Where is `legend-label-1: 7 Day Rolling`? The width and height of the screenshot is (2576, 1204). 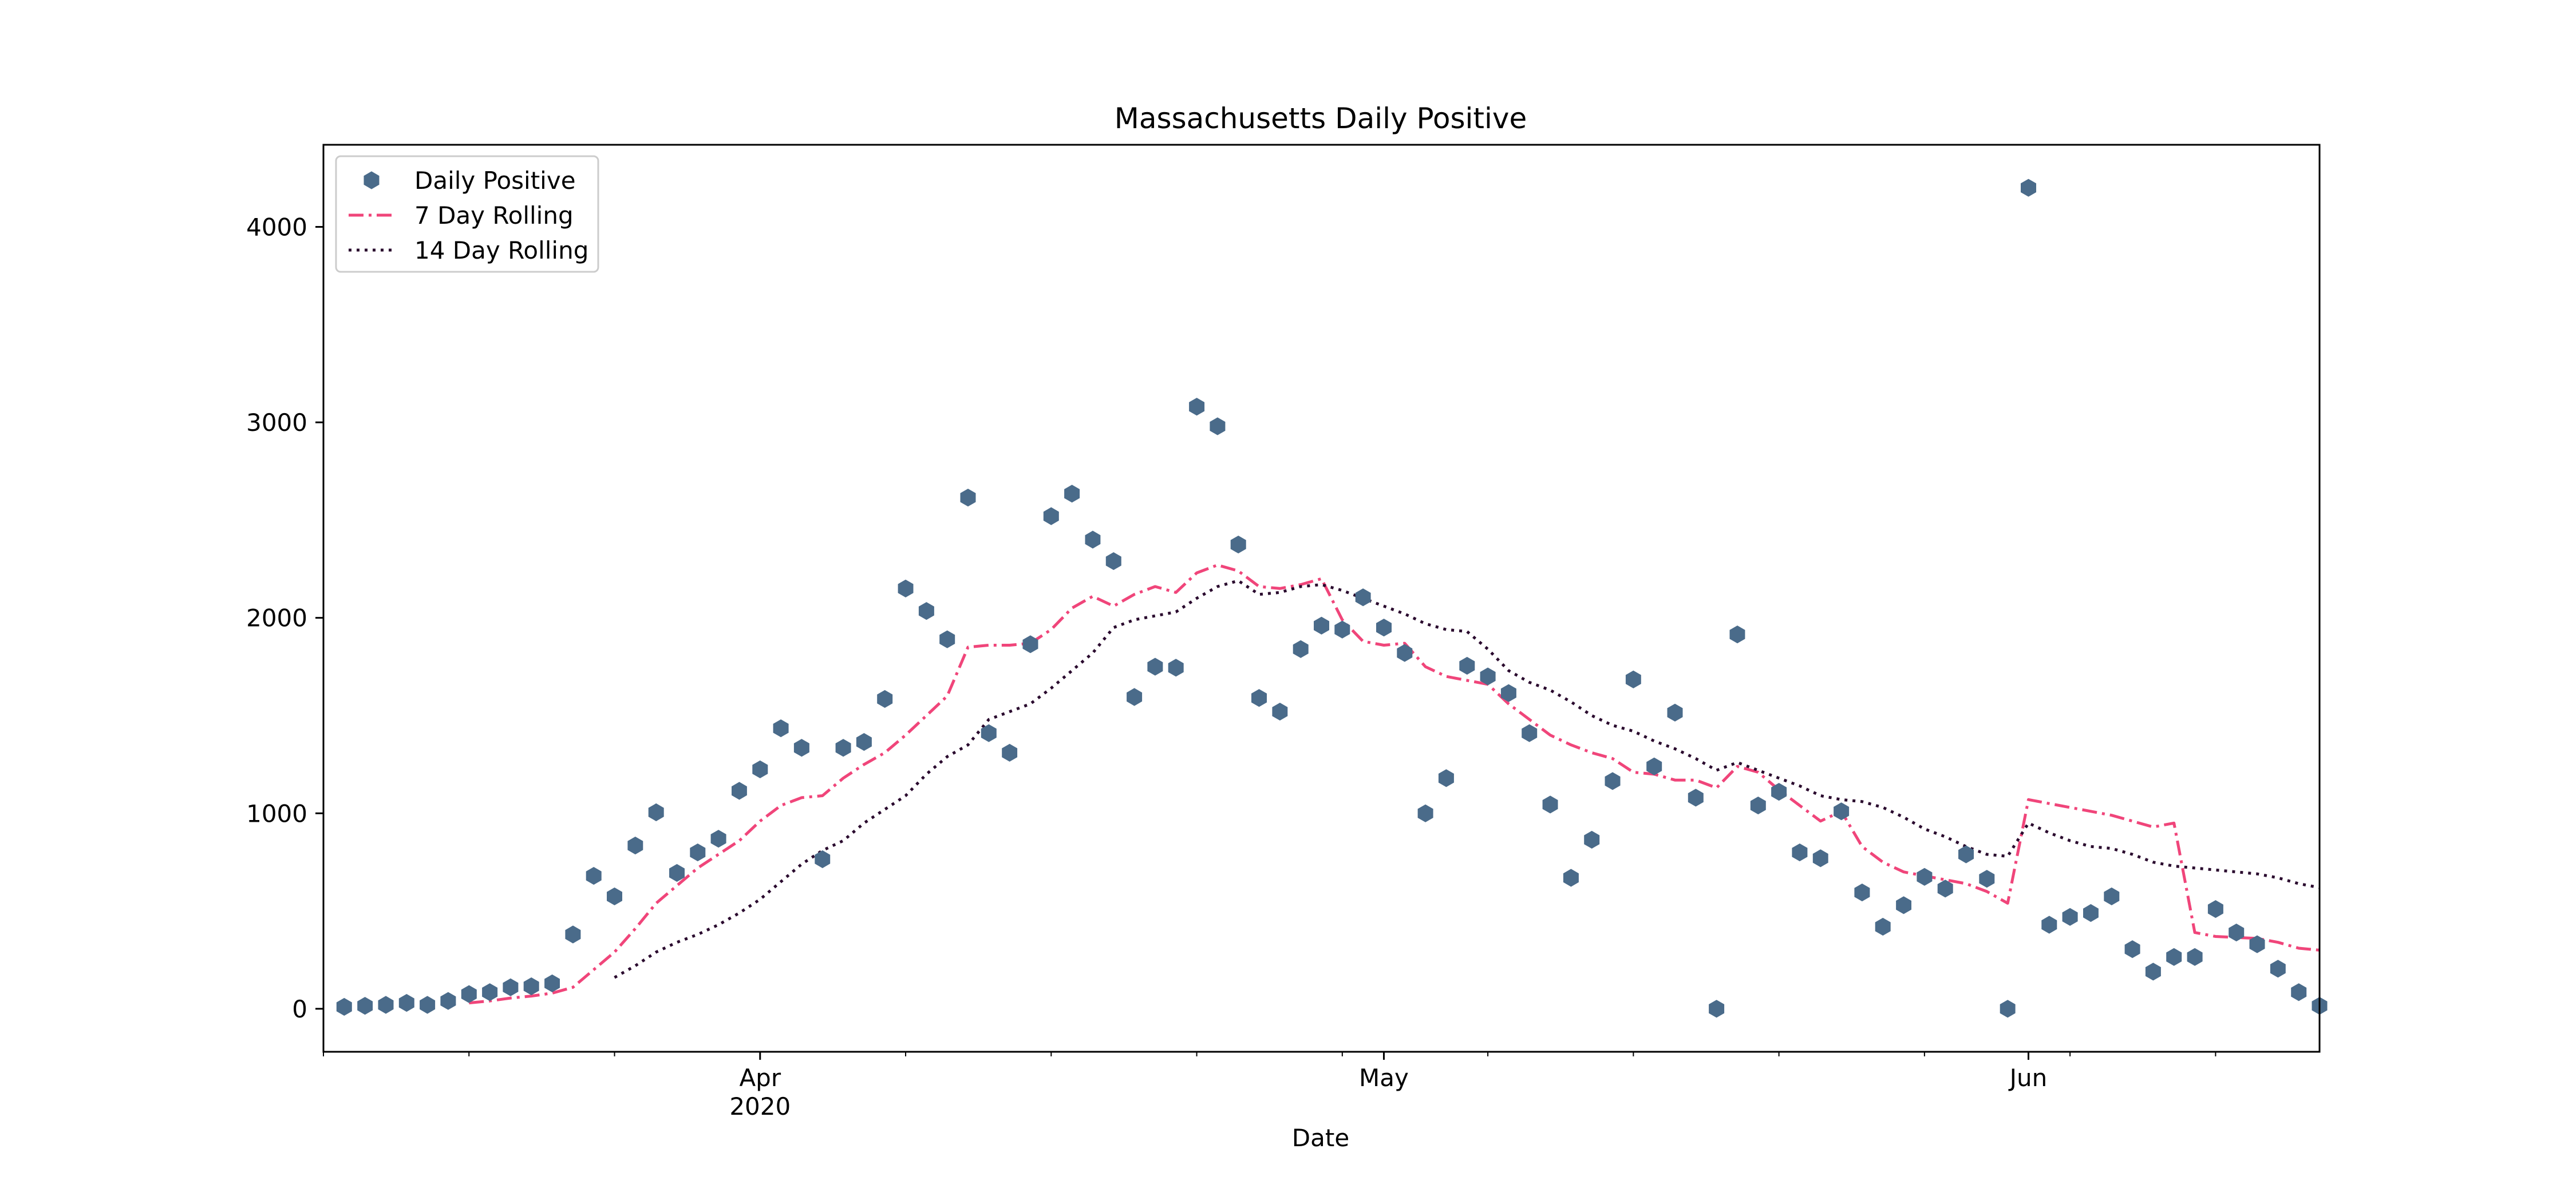 legend-label-1: 7 Day Rolling is located at coordinates (494, 215).